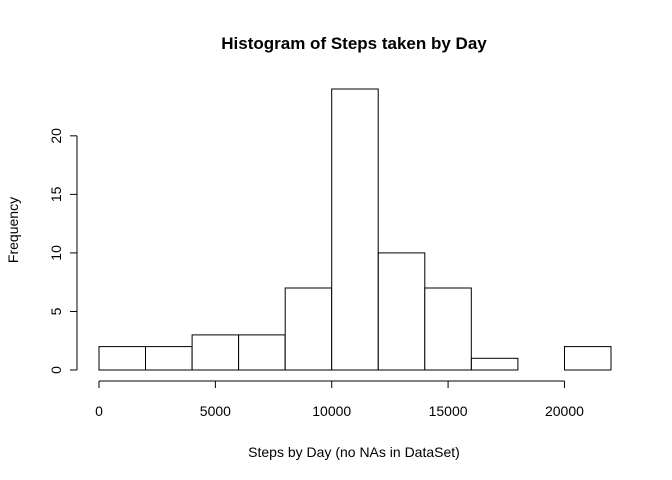 This screenshot has height=480, width=672. Describe the element at coordinates (354, 452) in the screenshot. I see `x-axis-label: Steps by Day (no NAs in DataSet)` at that location.